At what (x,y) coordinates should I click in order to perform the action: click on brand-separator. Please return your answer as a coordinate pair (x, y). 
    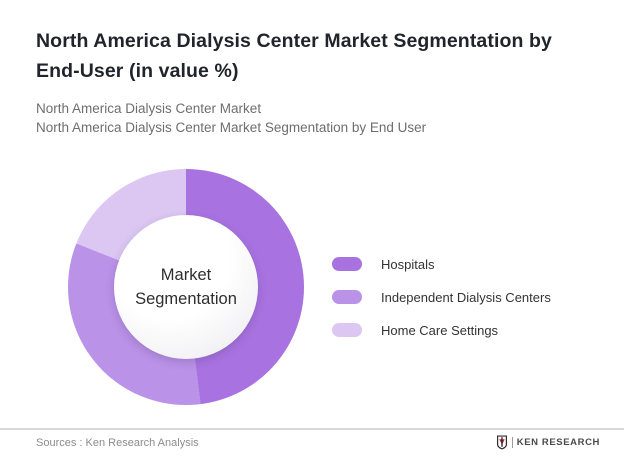
    Looking at the image, I should click on (512, 442).